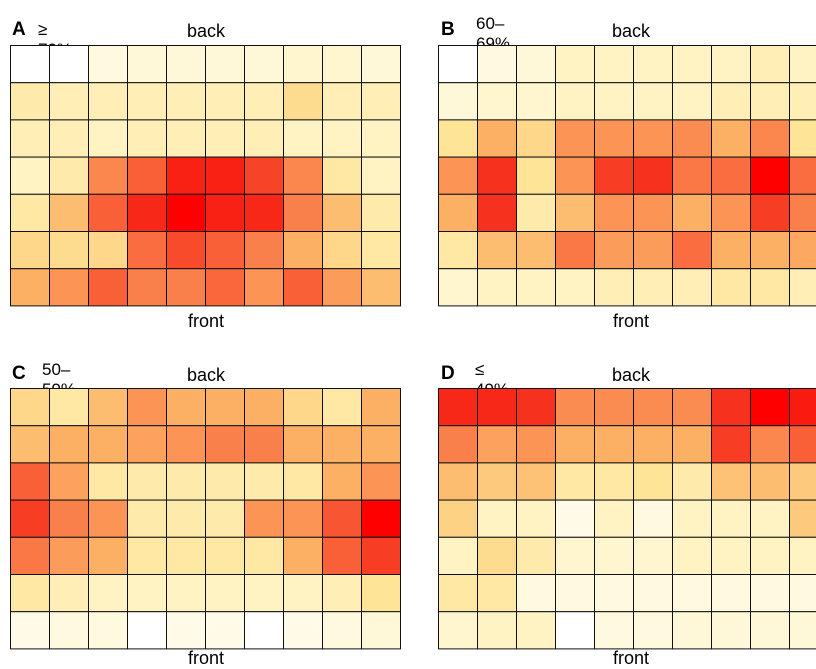  What do you see at coordinates (448, 30) in the screenshot?
I see `panel-letter: B` at bounding box center [448, 30].